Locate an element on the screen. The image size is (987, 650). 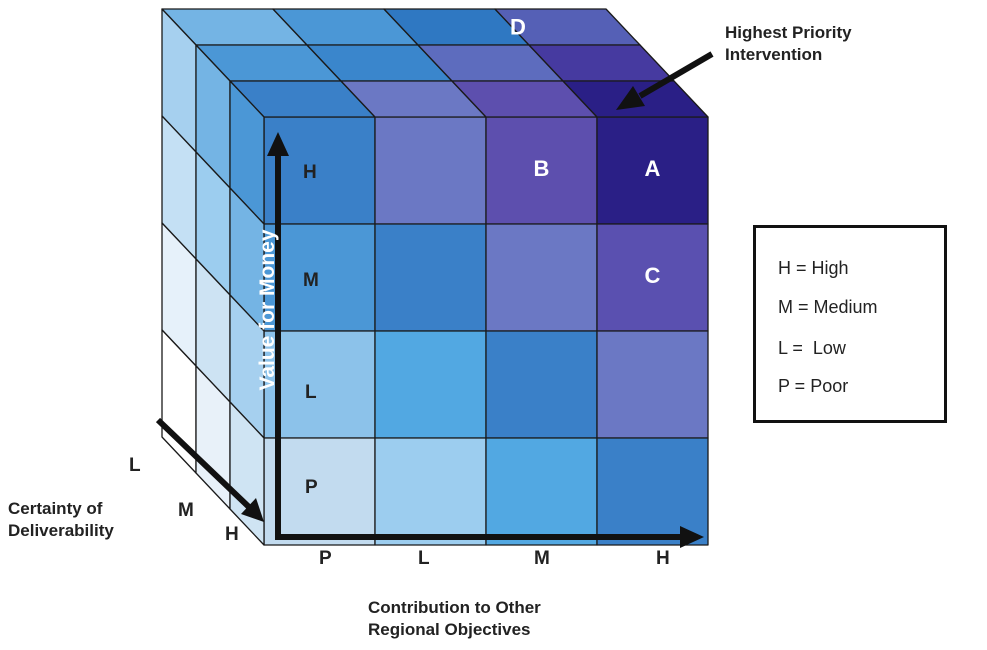
callout-arrow-line is located at coordinates (676, 75).